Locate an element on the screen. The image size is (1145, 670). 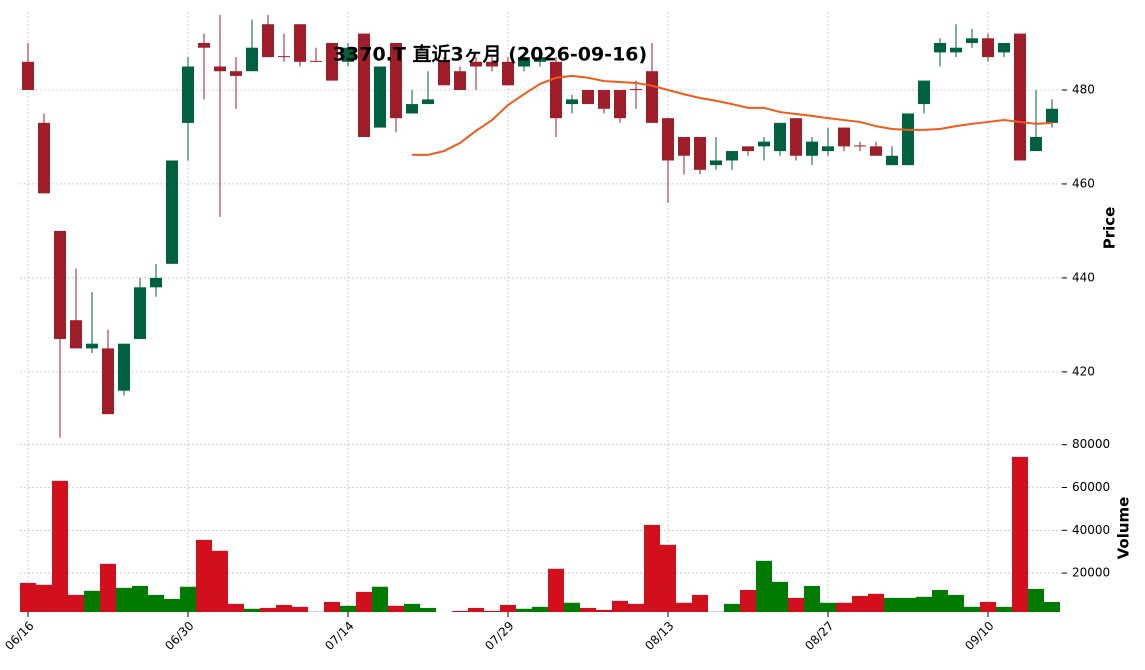
y-tick-label: 440 is located at coordinates (1083, 277).